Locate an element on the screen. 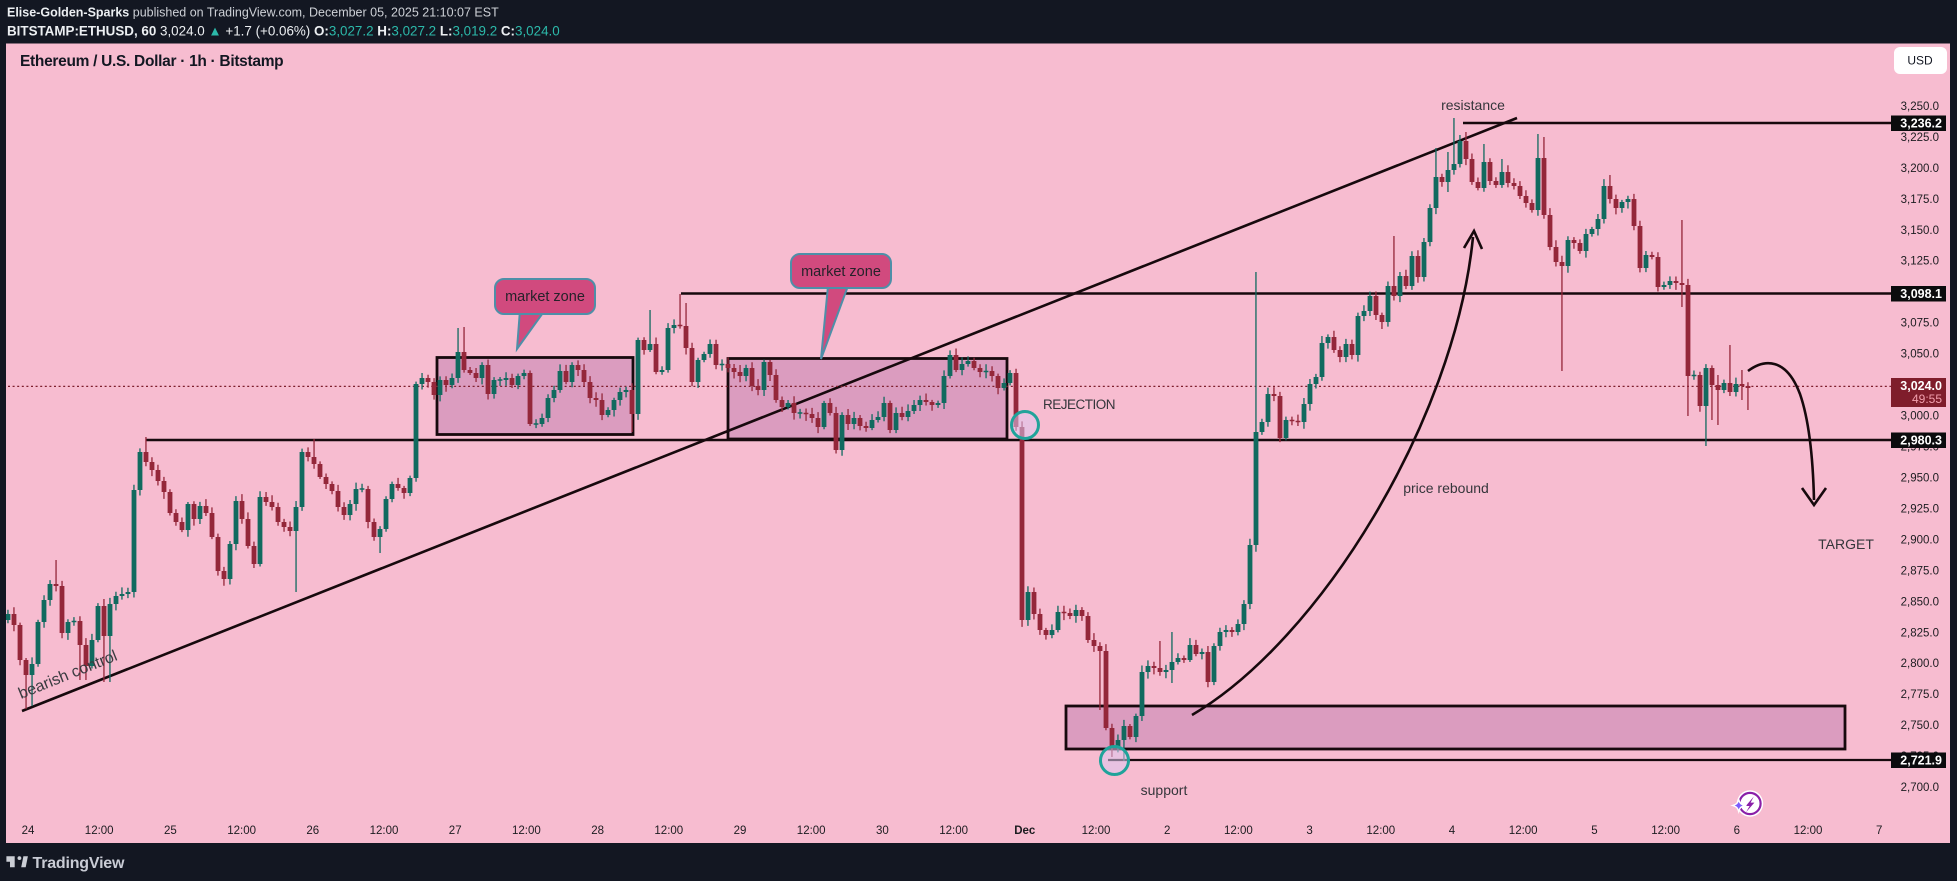  svg-text: 3,000.0 is located at coordinates (1920, 417).